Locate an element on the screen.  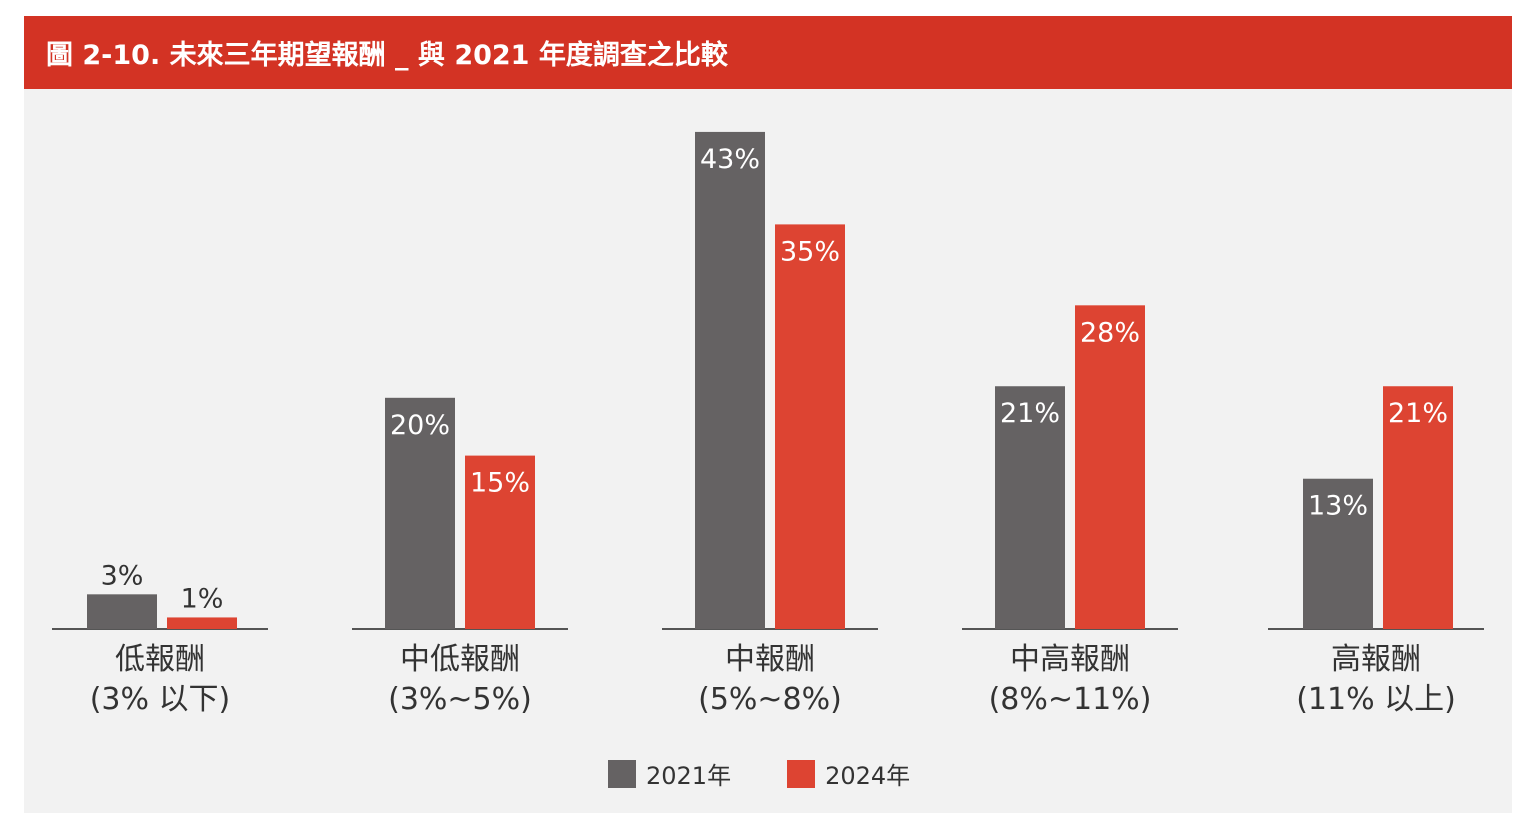
legend-item-2021: 2021年 is located at coordinates (669, 773).